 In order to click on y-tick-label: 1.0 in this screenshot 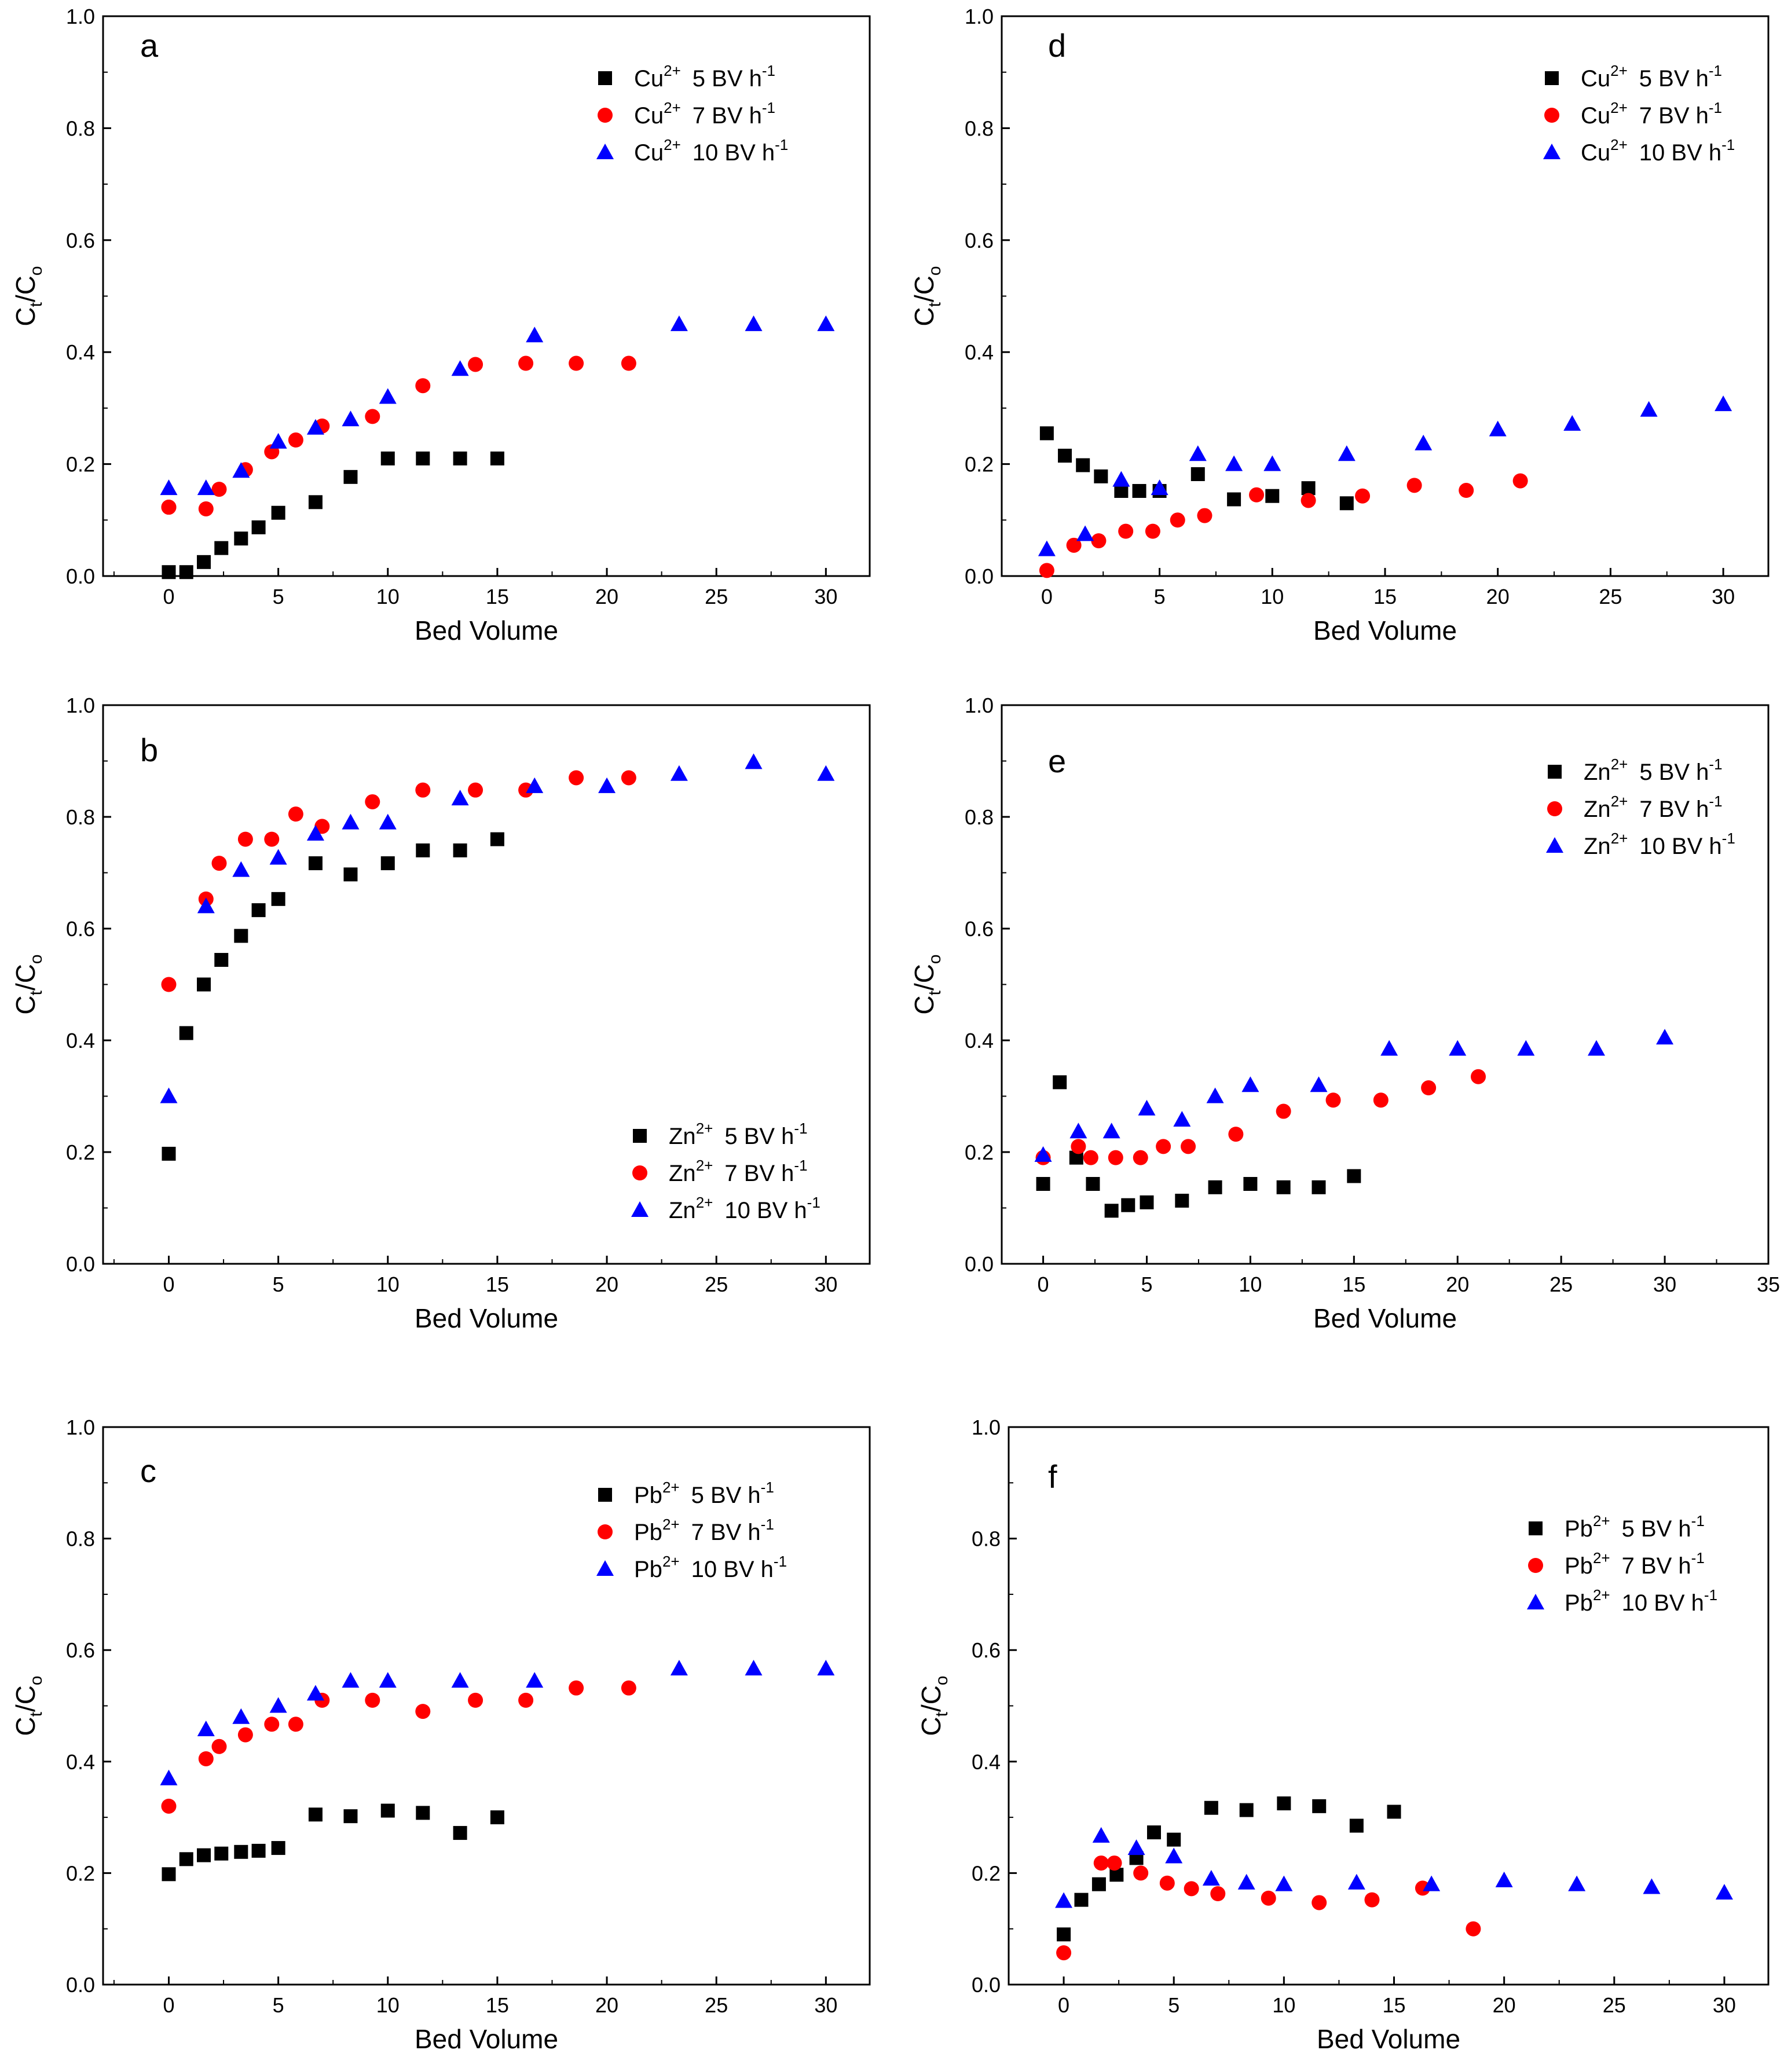, I will do `click(80, 16)`.